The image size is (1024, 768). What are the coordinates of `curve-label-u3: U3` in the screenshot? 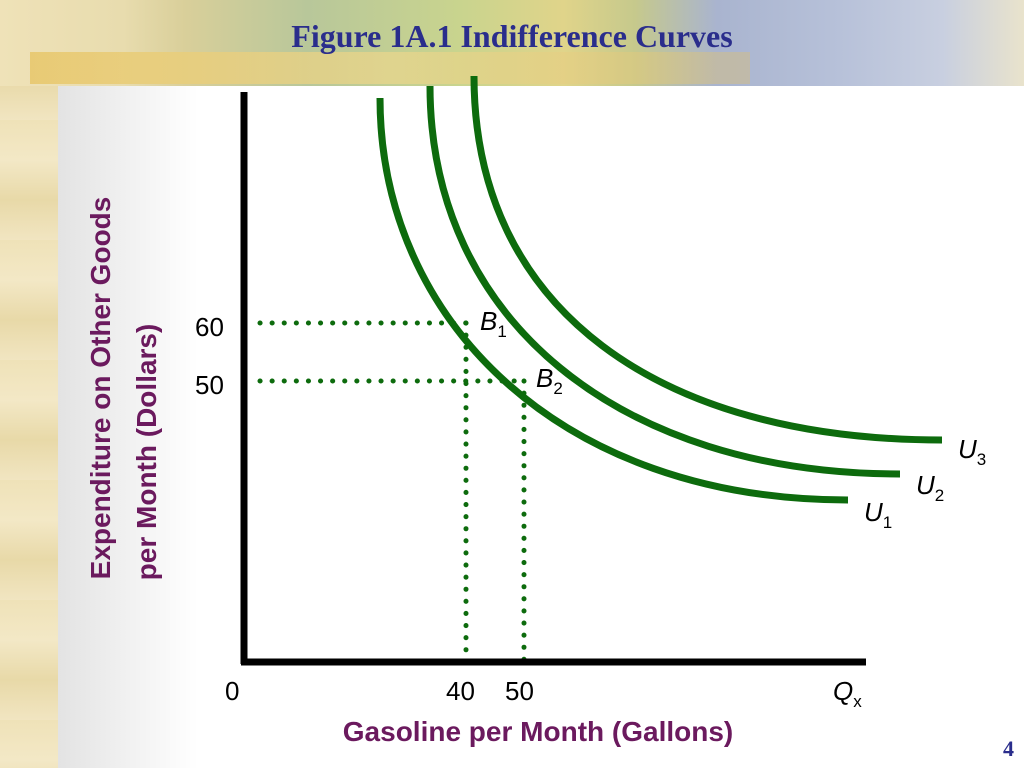 It's located at (972, 451).